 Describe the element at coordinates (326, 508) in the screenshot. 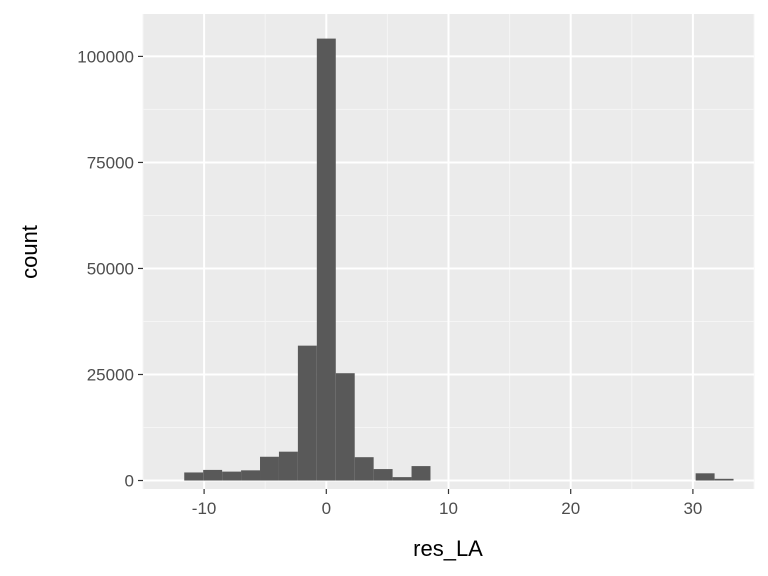

I see `x-tick-label: 0` at that location.